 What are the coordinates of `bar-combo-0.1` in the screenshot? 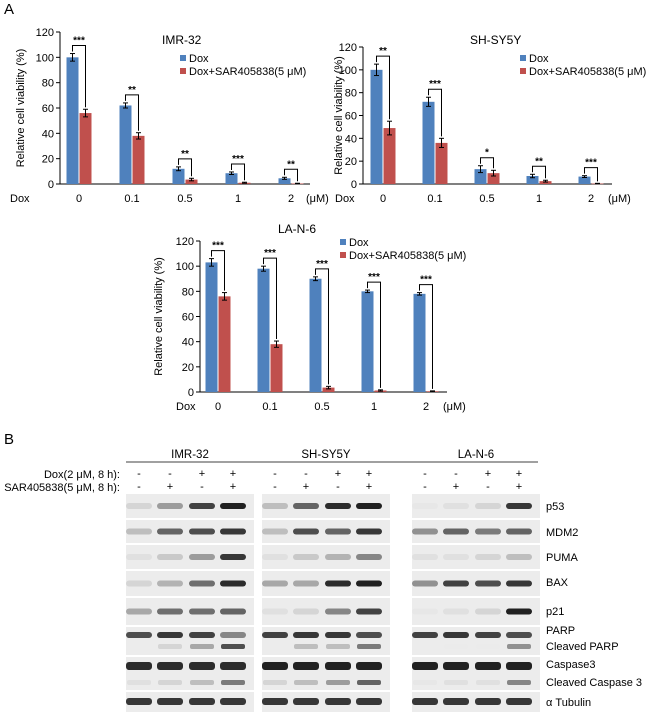 It's located at (138, 159).